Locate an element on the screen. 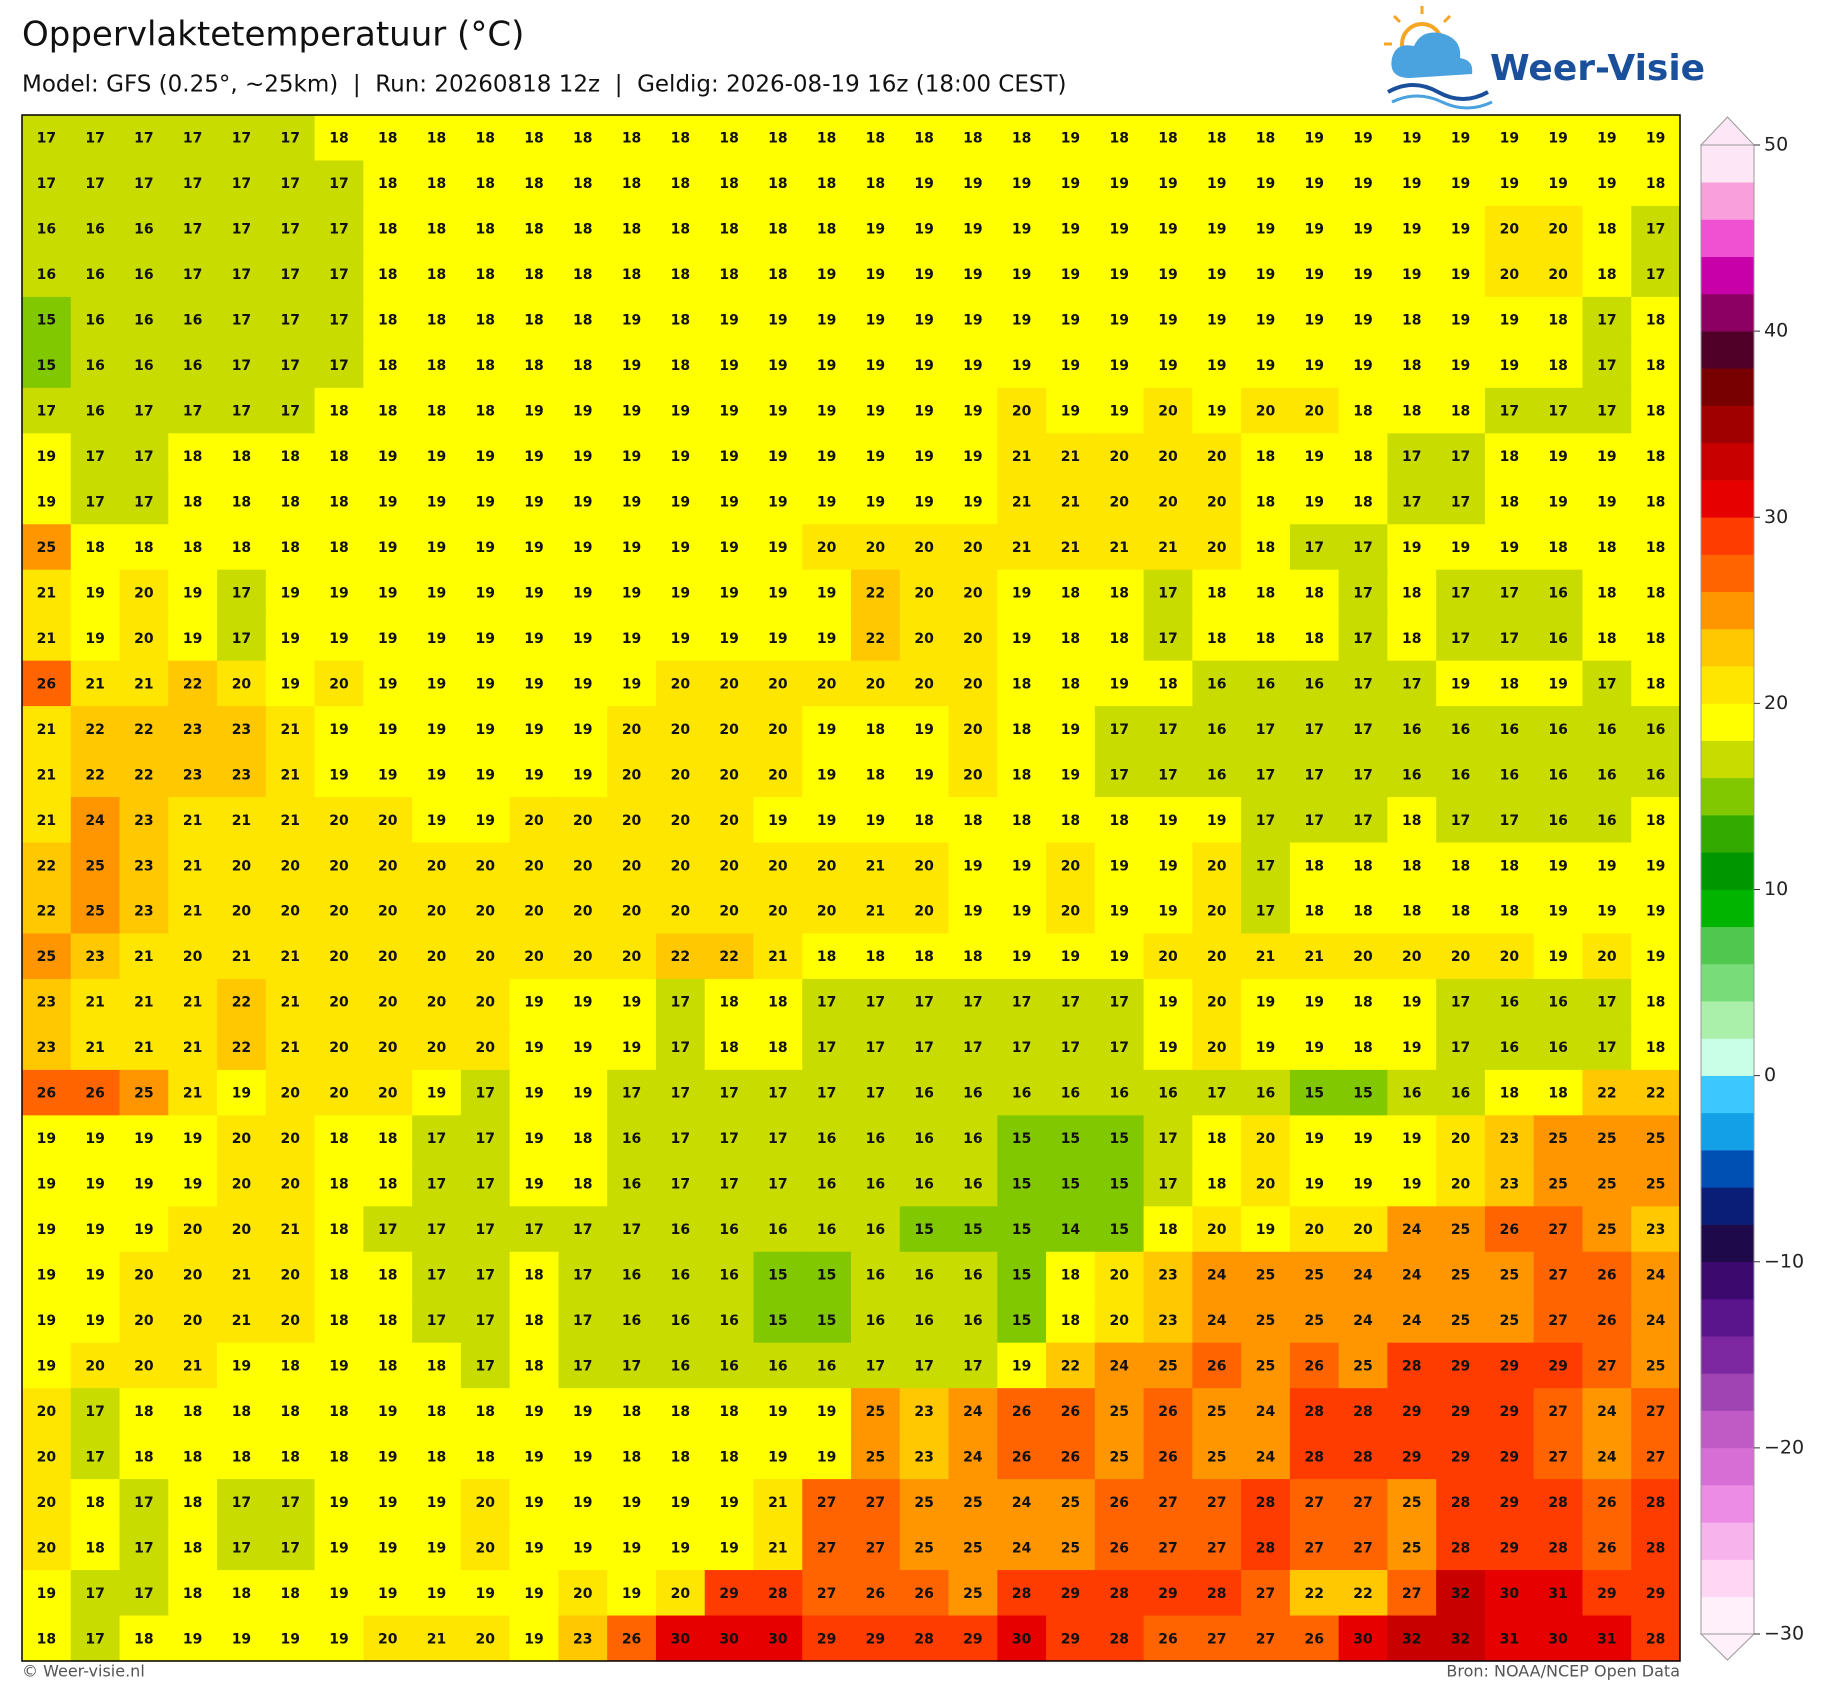  logo-rays is located at coordinates (1418, 26).